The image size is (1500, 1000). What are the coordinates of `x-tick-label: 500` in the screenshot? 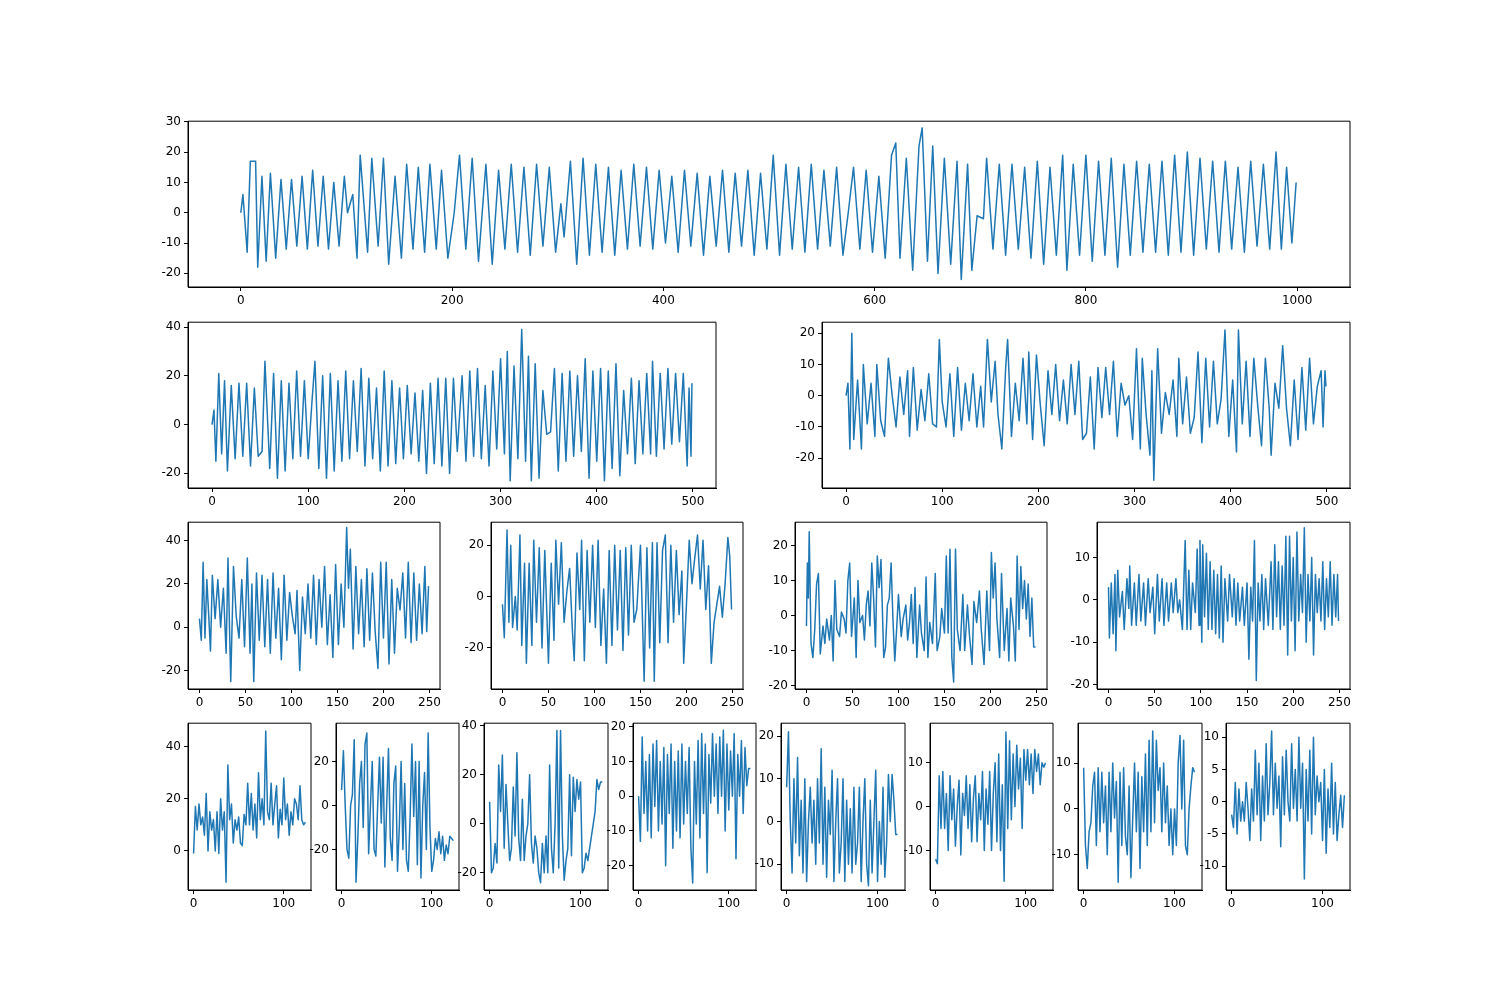 It's located at (1327, 501).